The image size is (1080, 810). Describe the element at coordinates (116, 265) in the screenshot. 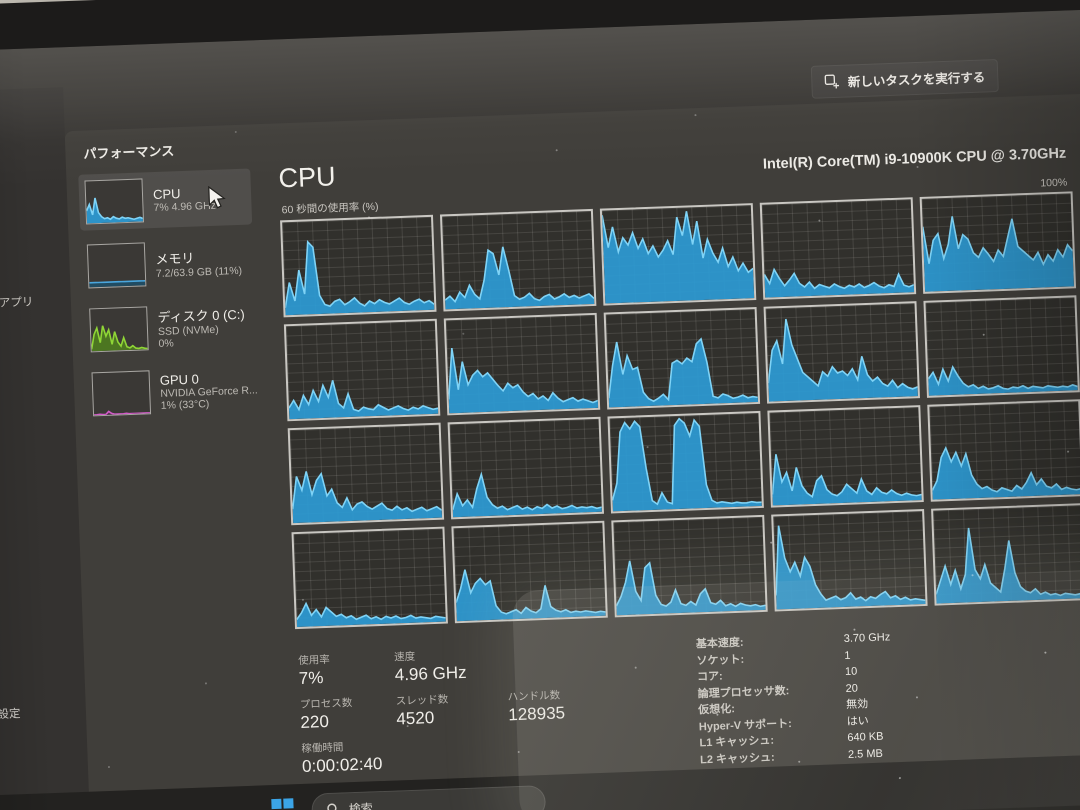

I see `memory-mini-graph` at that location.